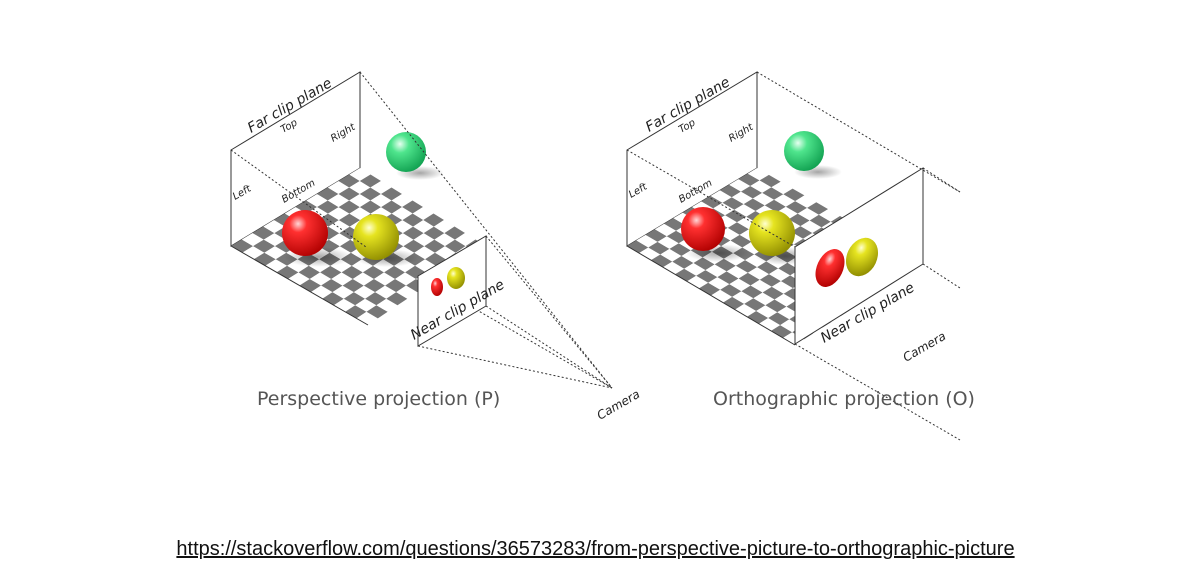  I want to click on green-sphere, so click(804, 151).